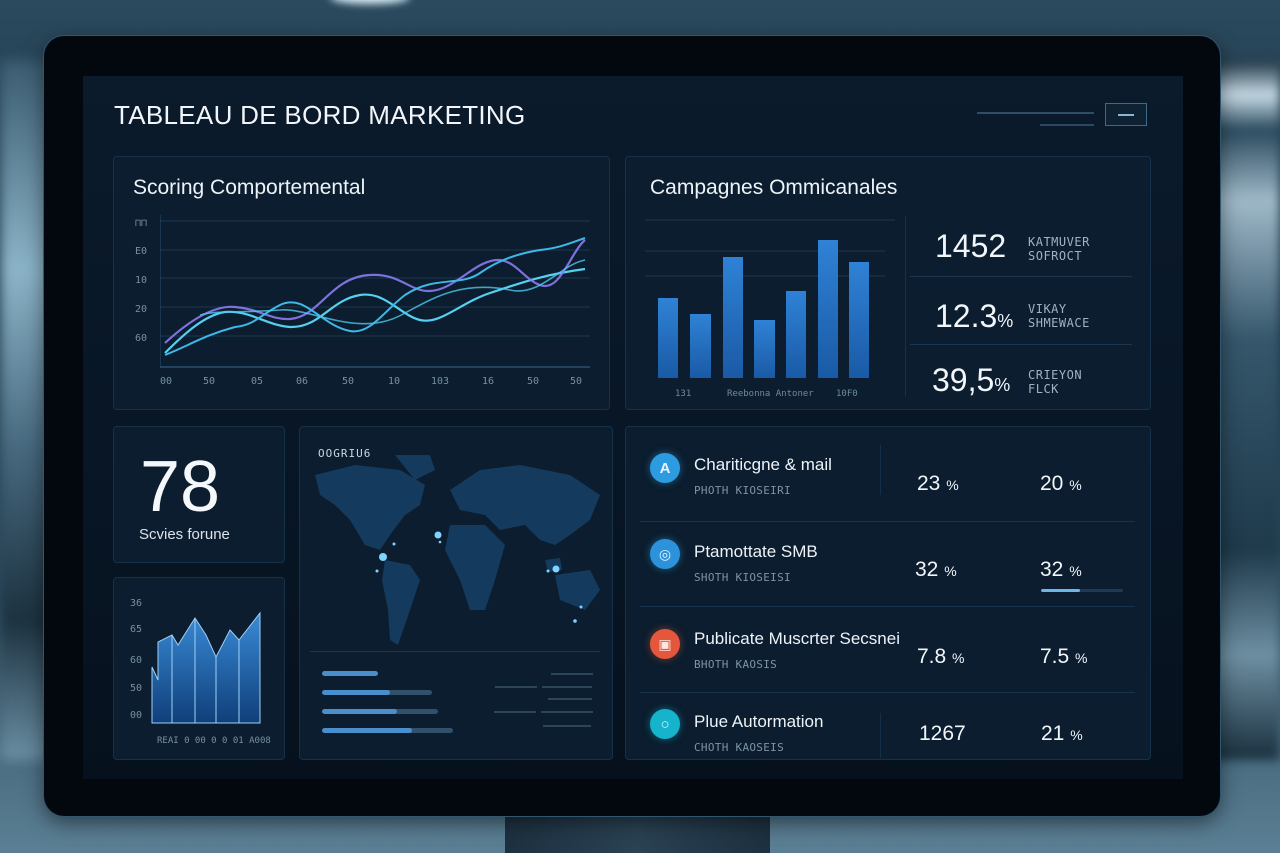  Describe the element at coordinates (184, 534) in the screenshot. I see `score-label: Scvies forune` at that location.